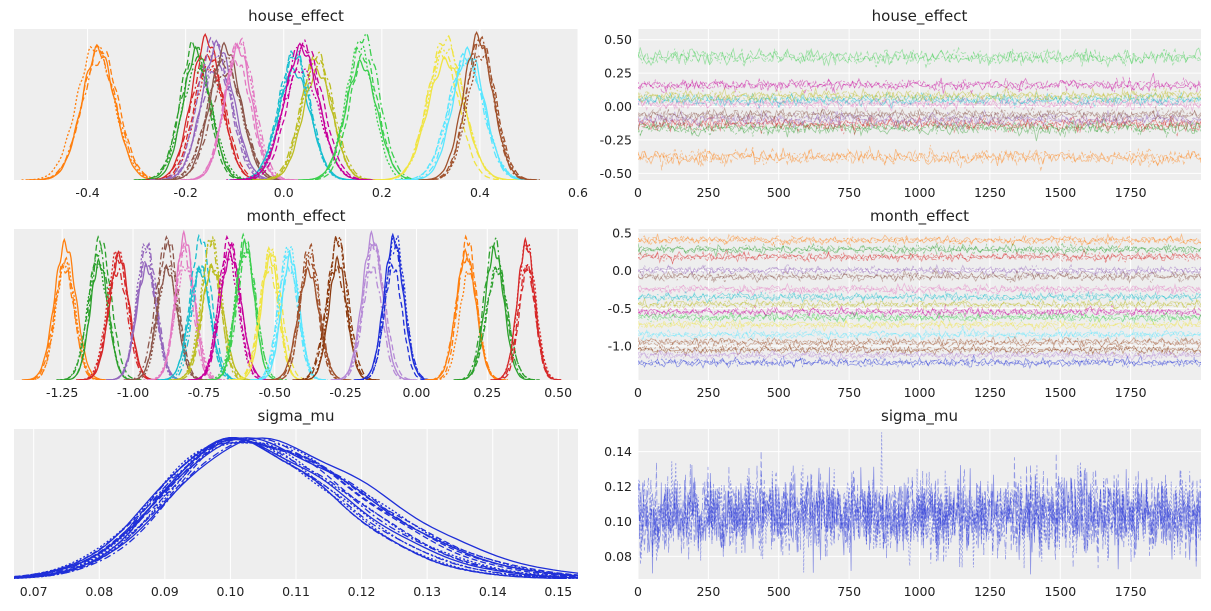 The height and width of the screenshot is (611, 1211). I want to click on sigma_mu_trace-ytick-label: 0.14, so click(618, 451).